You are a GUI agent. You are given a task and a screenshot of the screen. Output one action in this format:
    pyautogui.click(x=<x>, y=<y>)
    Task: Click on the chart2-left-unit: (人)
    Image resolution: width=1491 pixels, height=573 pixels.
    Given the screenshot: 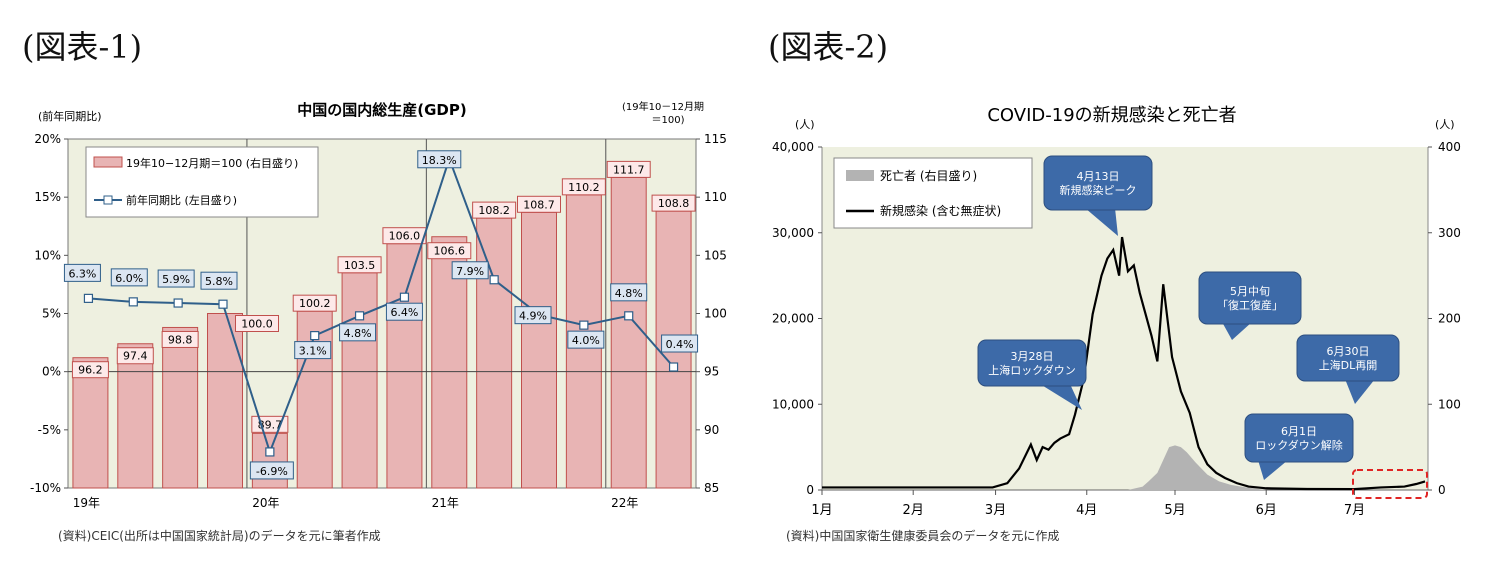 What is the action you would take?
    pyautogui.click(x=805, y=124)
    